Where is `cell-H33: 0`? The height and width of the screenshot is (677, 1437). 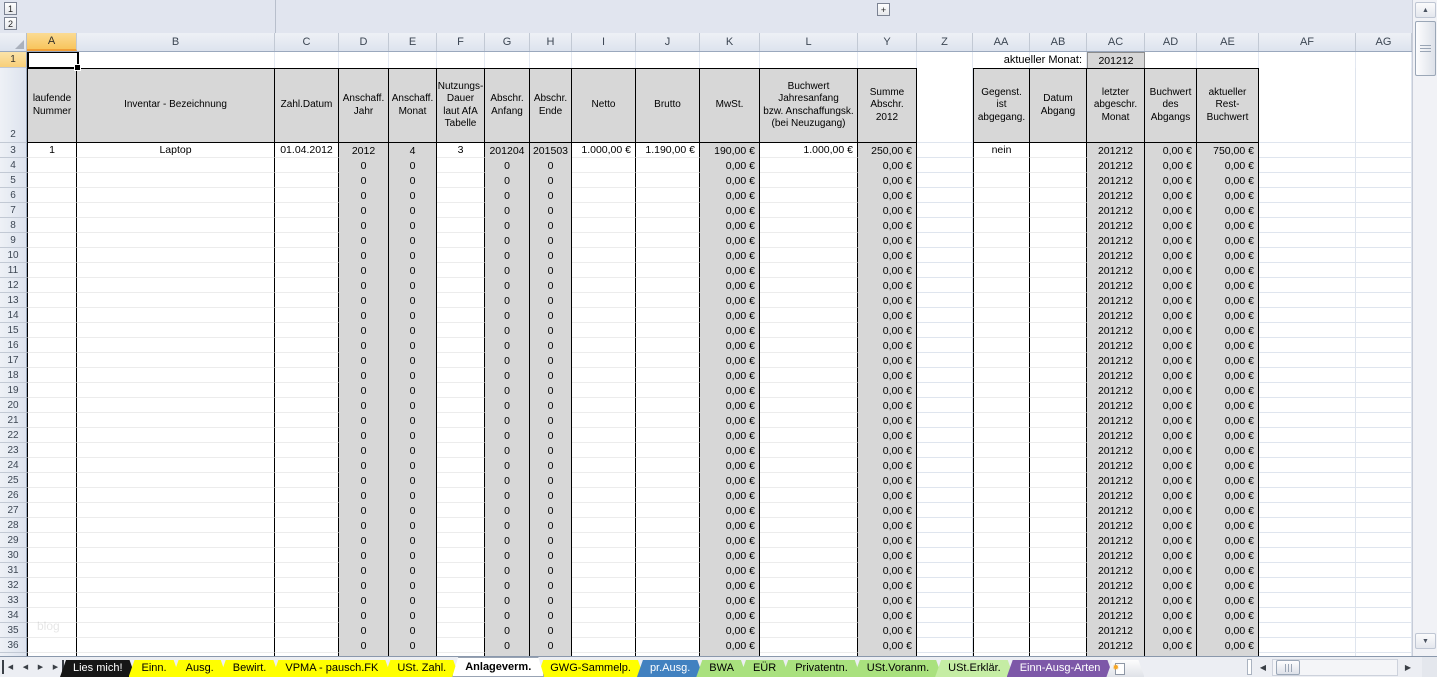 cell-H33: 0 is located at coordinates (551, 600).